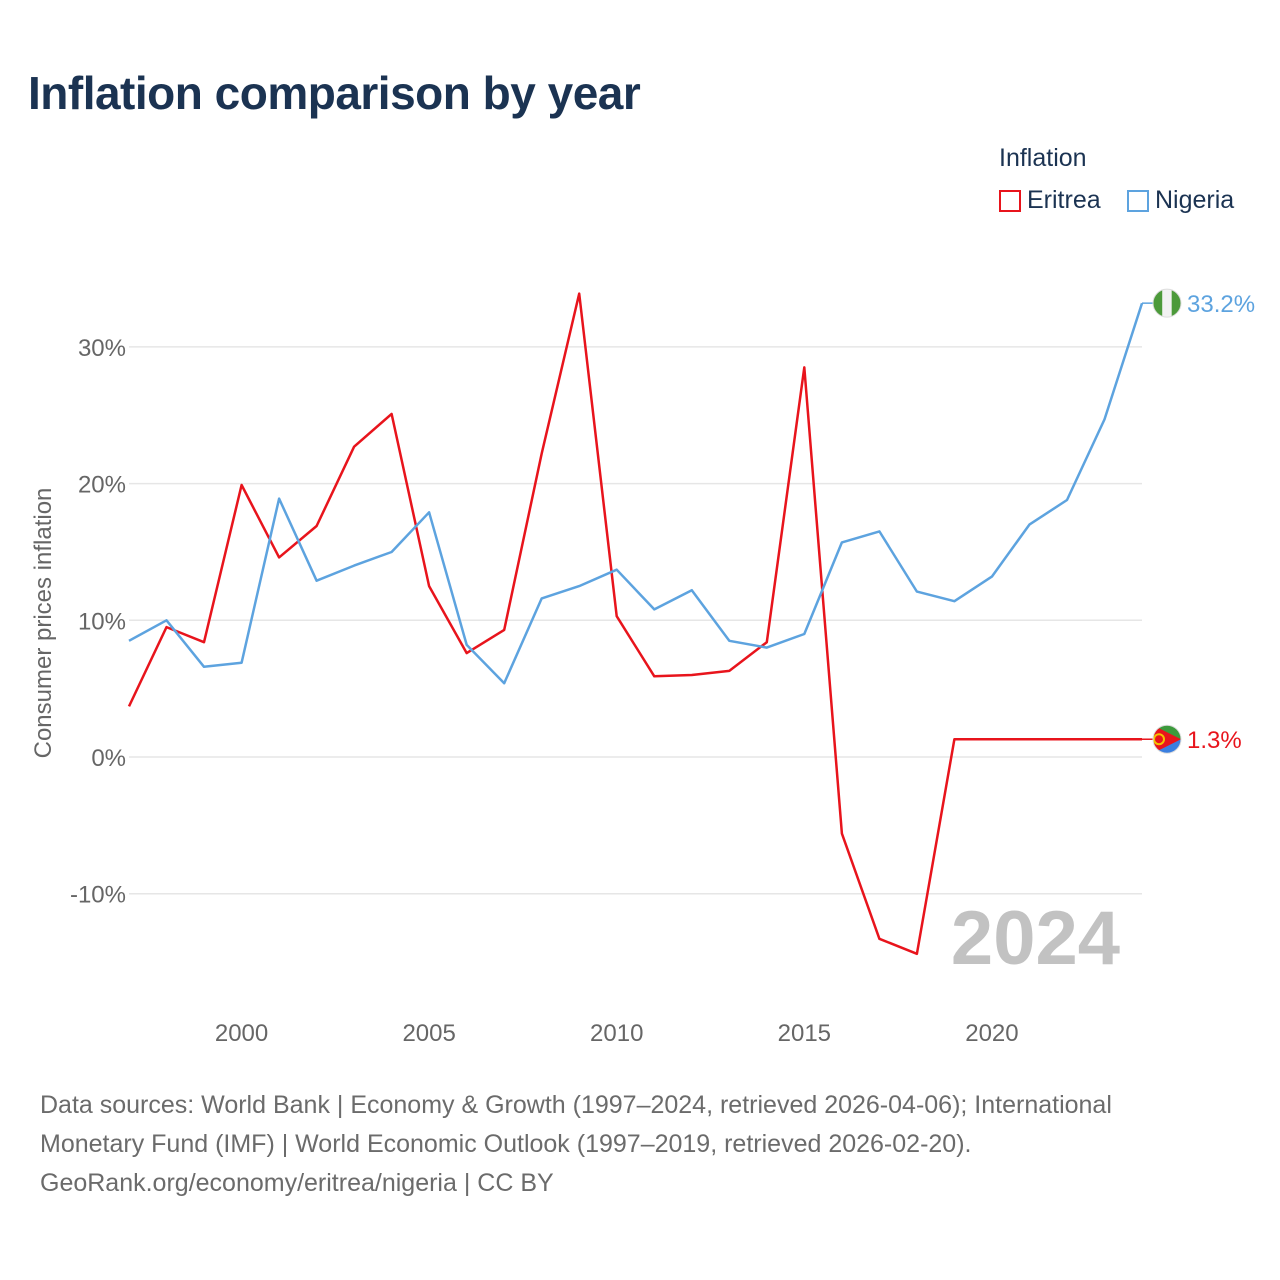  Describe the element at coordinates (334, 93) in the screenshot. I see `chart-title: Inflation comparison by year` at that location.